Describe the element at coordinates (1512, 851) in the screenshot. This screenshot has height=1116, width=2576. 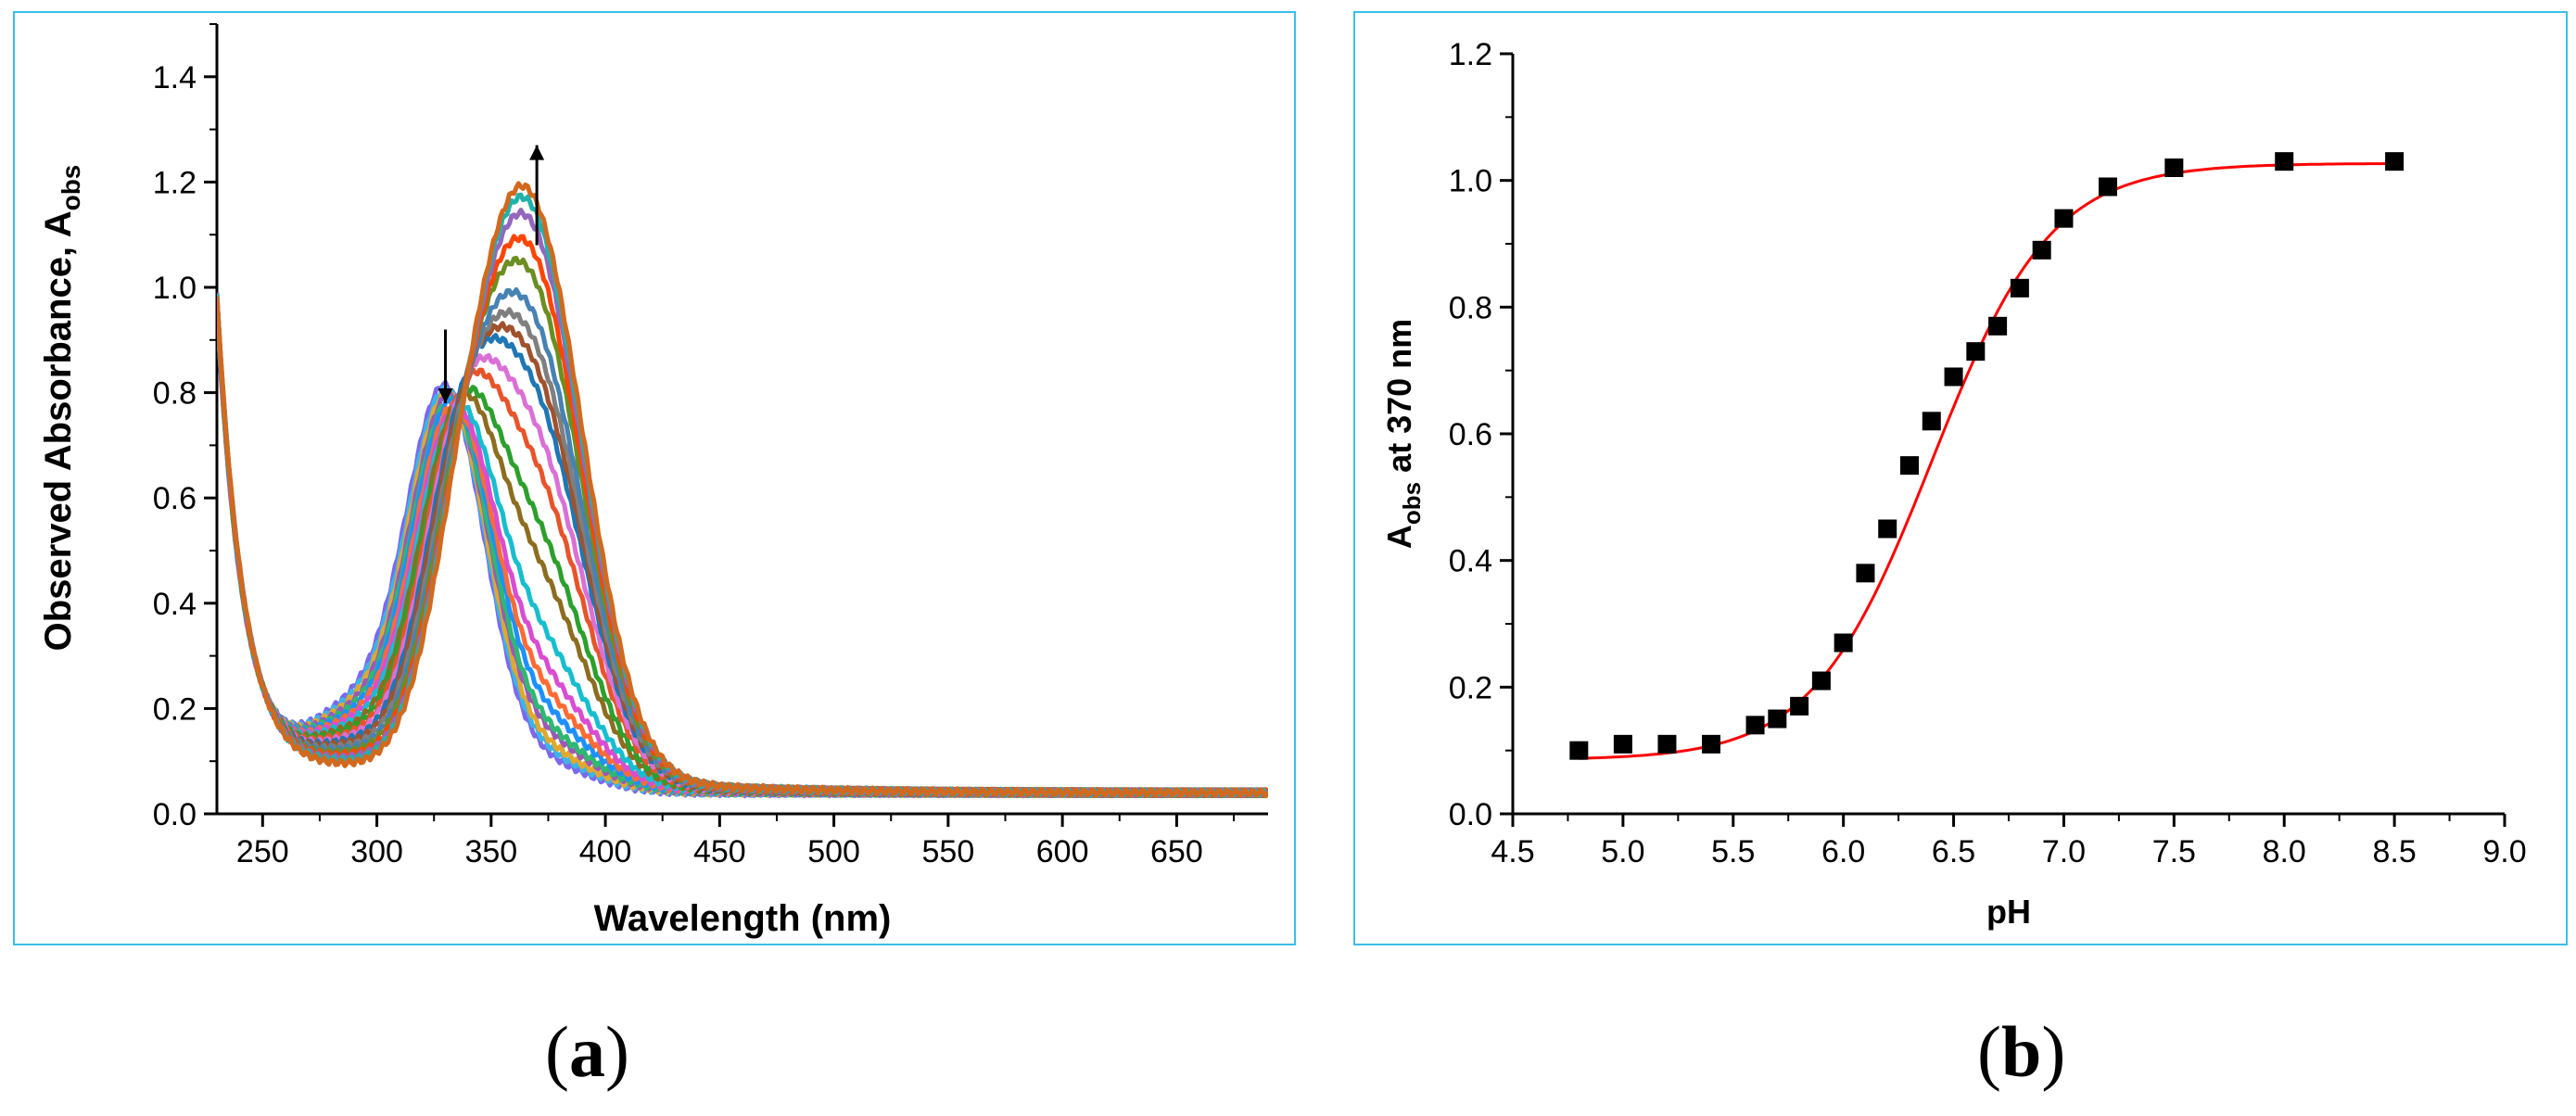
I see `x-tick-label: 4.5` at that location.